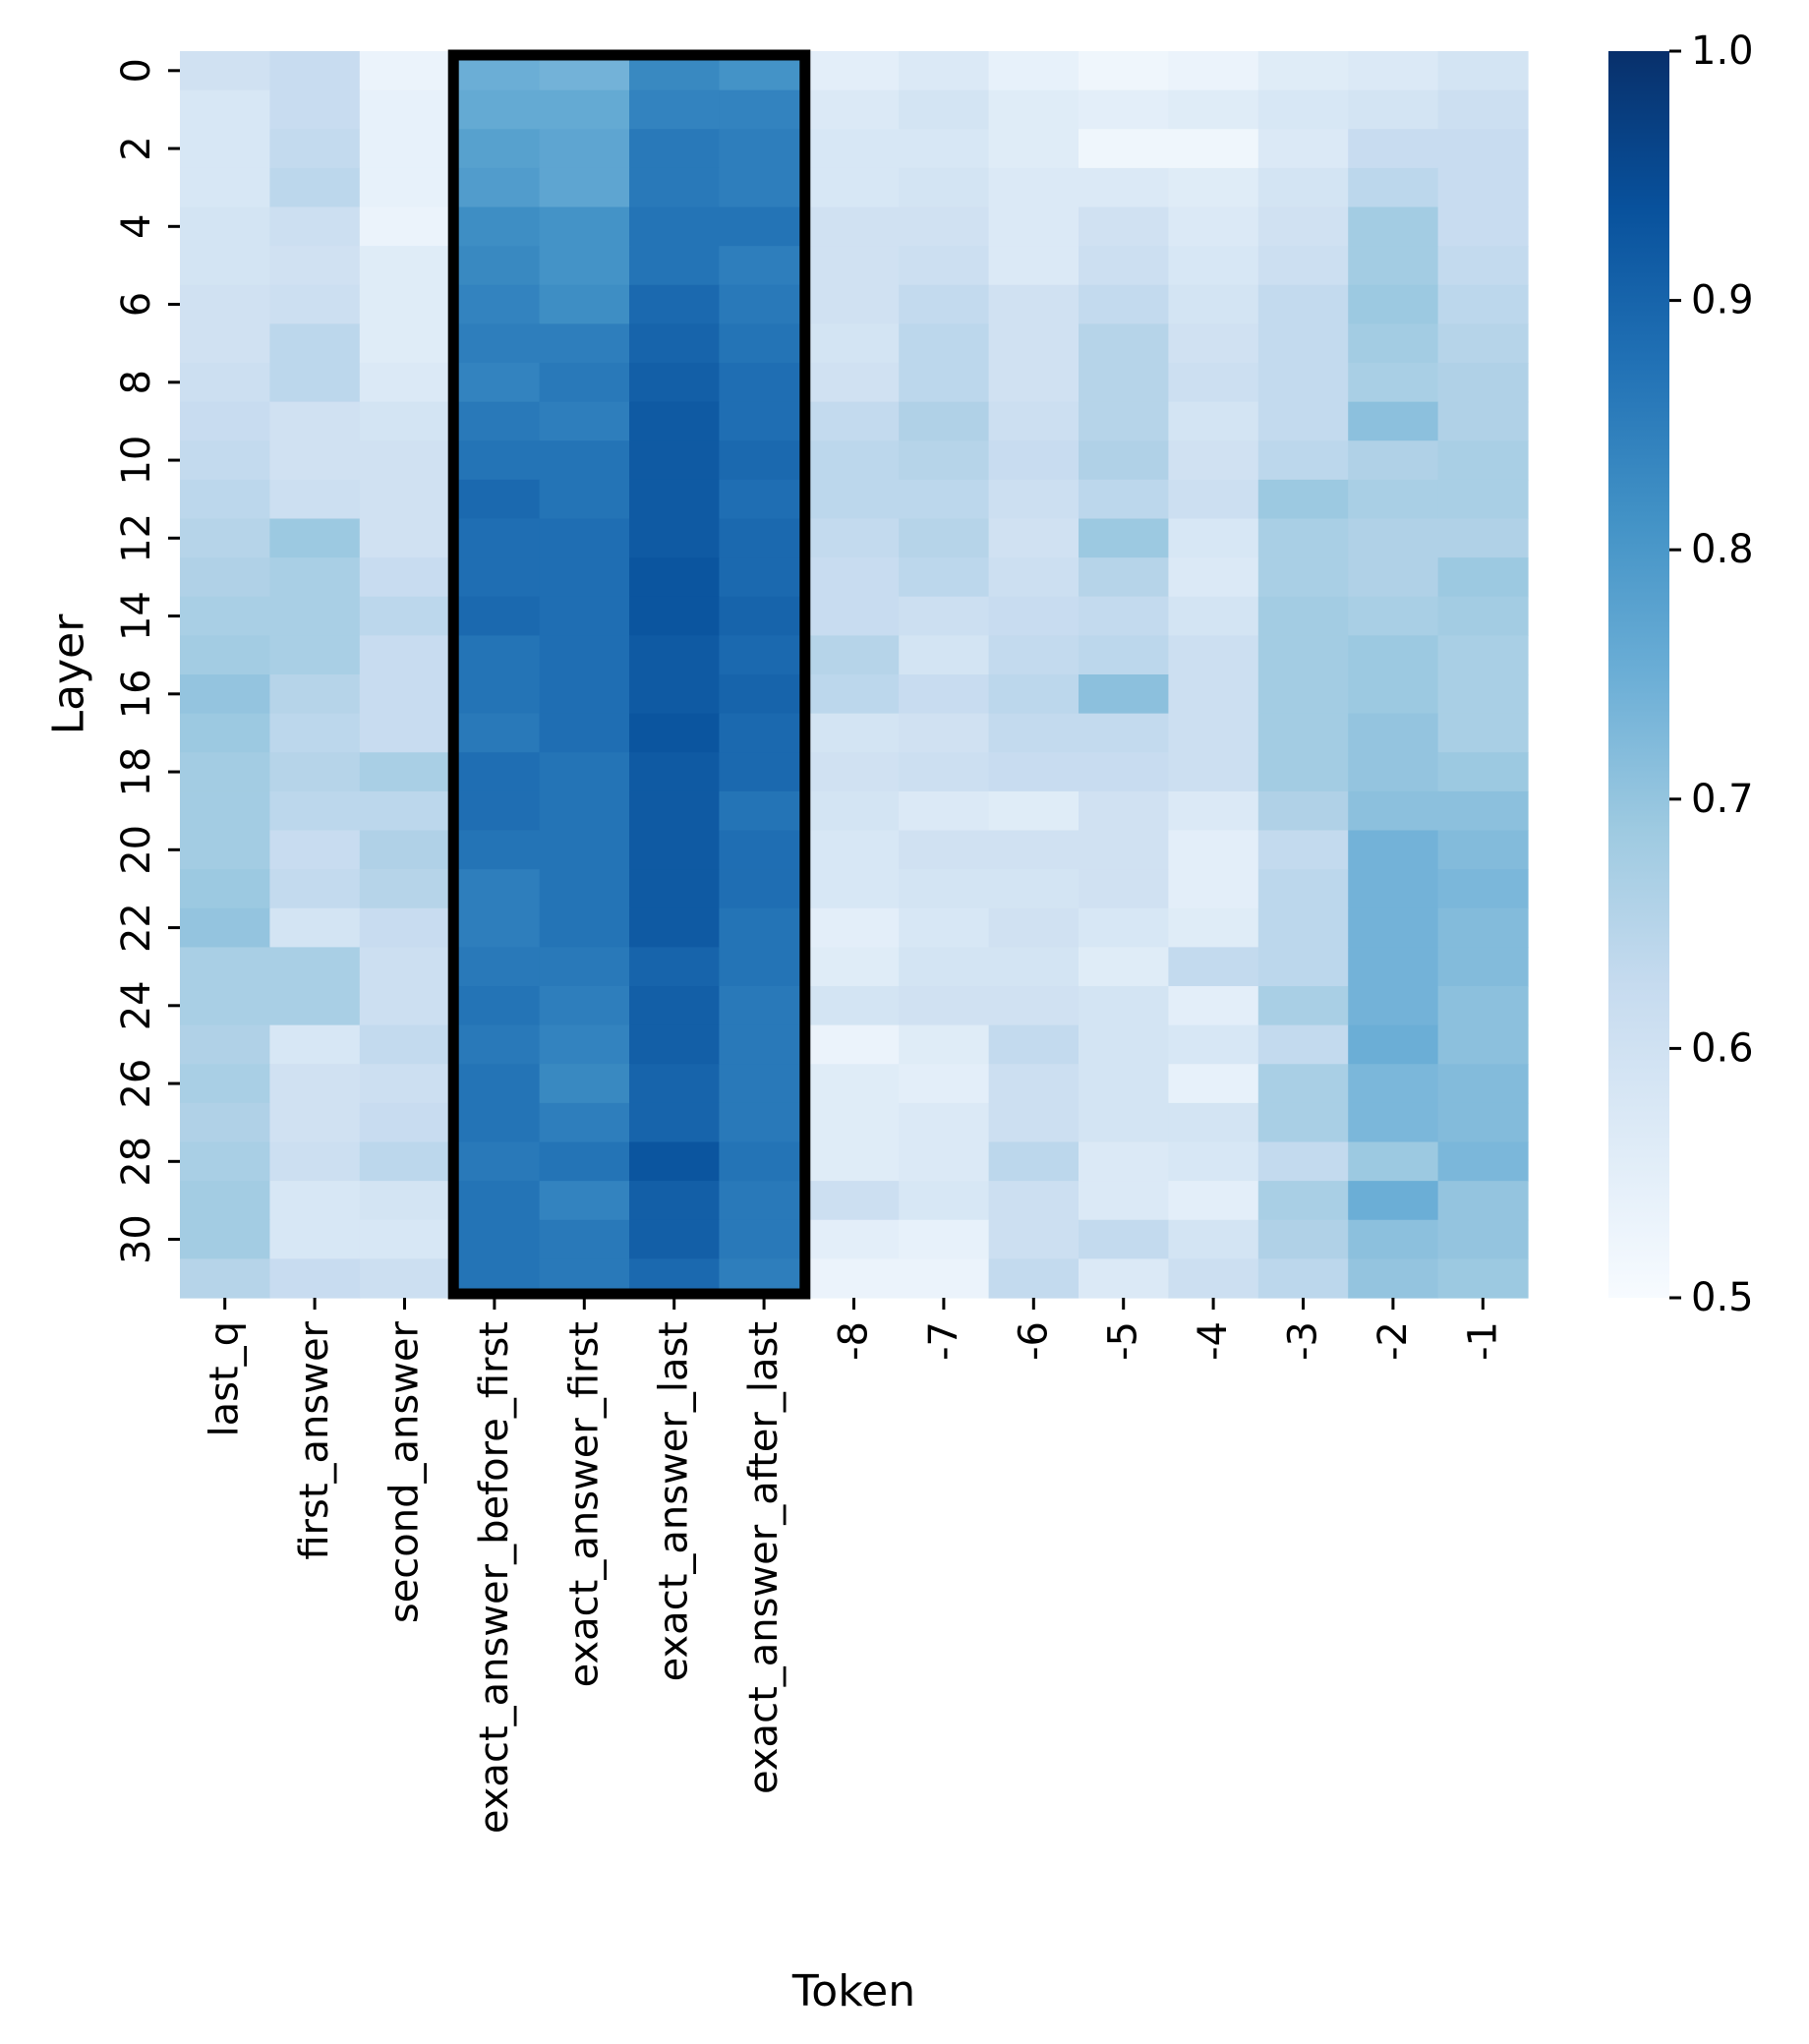 The image size is (1809, 2044). Describe the element at coordinates (136, 226) in the screenshot. I see `y-tick-label: 4` at that location.